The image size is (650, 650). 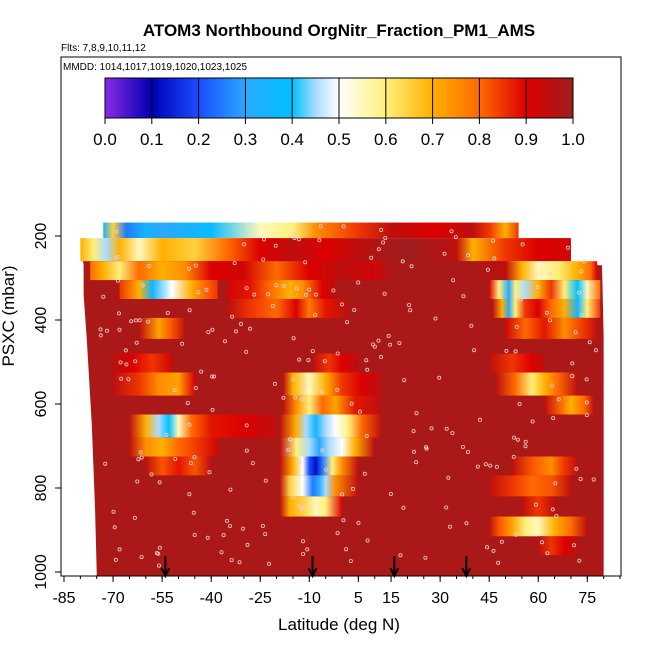 What do you see at coordinates (41, 320) in the screenshot?
I see `y-tick-label: 400` at bounding box center [41, 320].